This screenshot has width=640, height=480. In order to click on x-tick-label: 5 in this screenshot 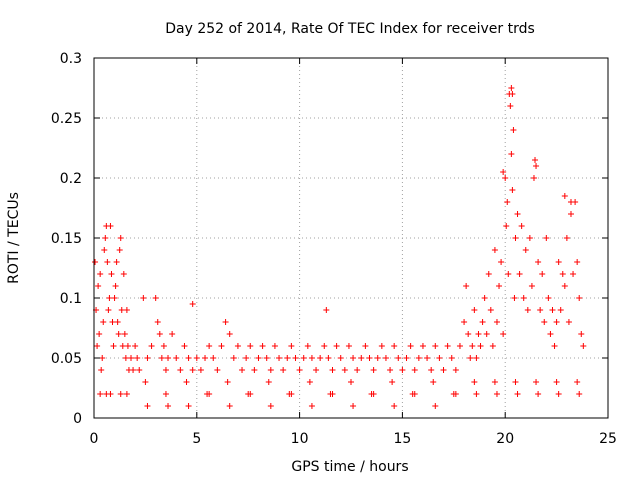, I will do `click(196, 439)`.